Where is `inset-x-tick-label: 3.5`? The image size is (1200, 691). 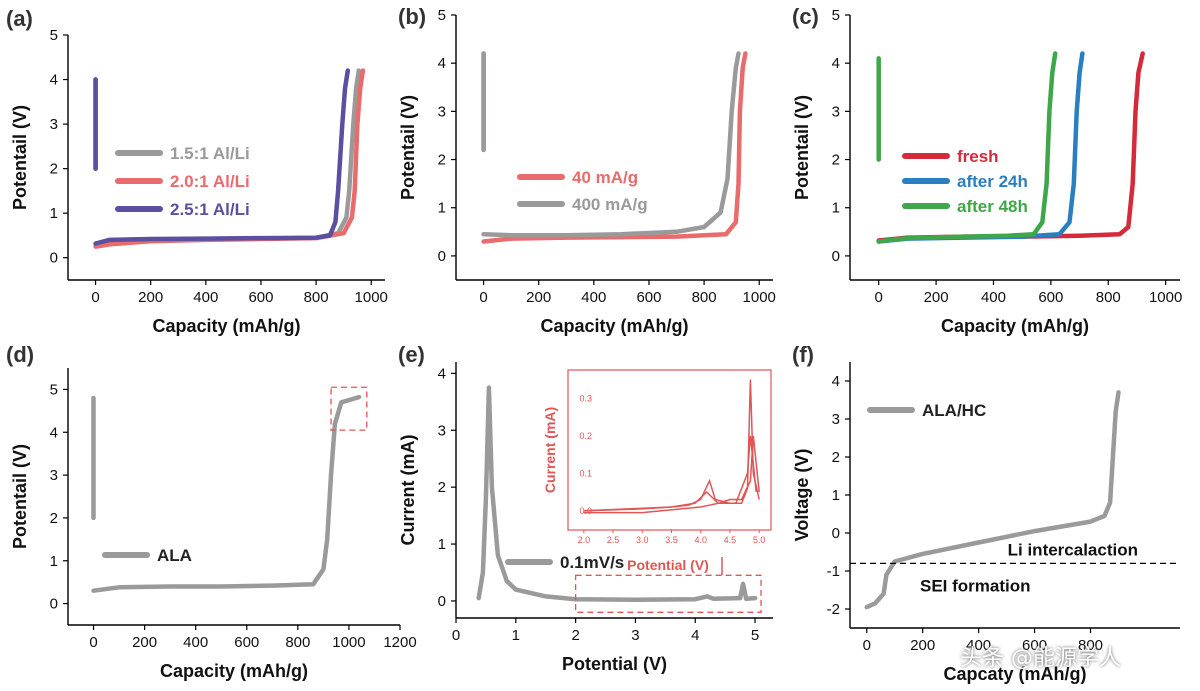 inset-x-tick-label: 3.5 is located at coordinates (671, 540).